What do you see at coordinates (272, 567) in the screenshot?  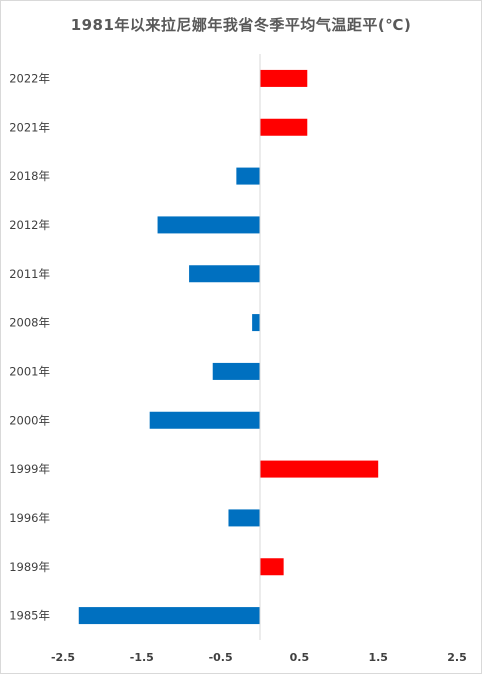 I see `bar-1989年` at bounding box center [272, 567].